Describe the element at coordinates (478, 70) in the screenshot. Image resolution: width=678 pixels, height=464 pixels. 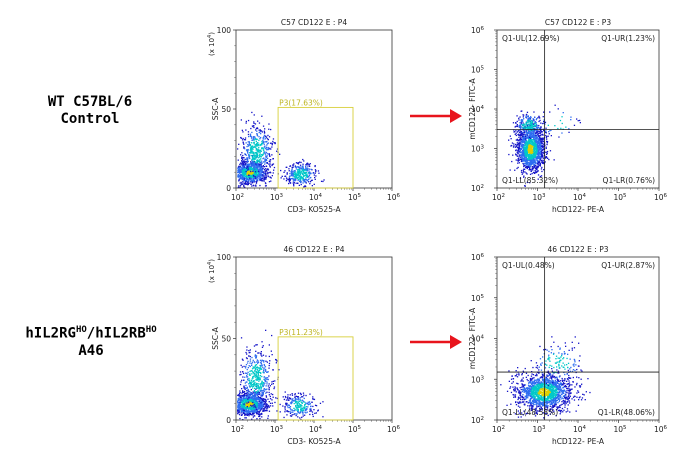
I see `y-tick-label: 105` at that location.